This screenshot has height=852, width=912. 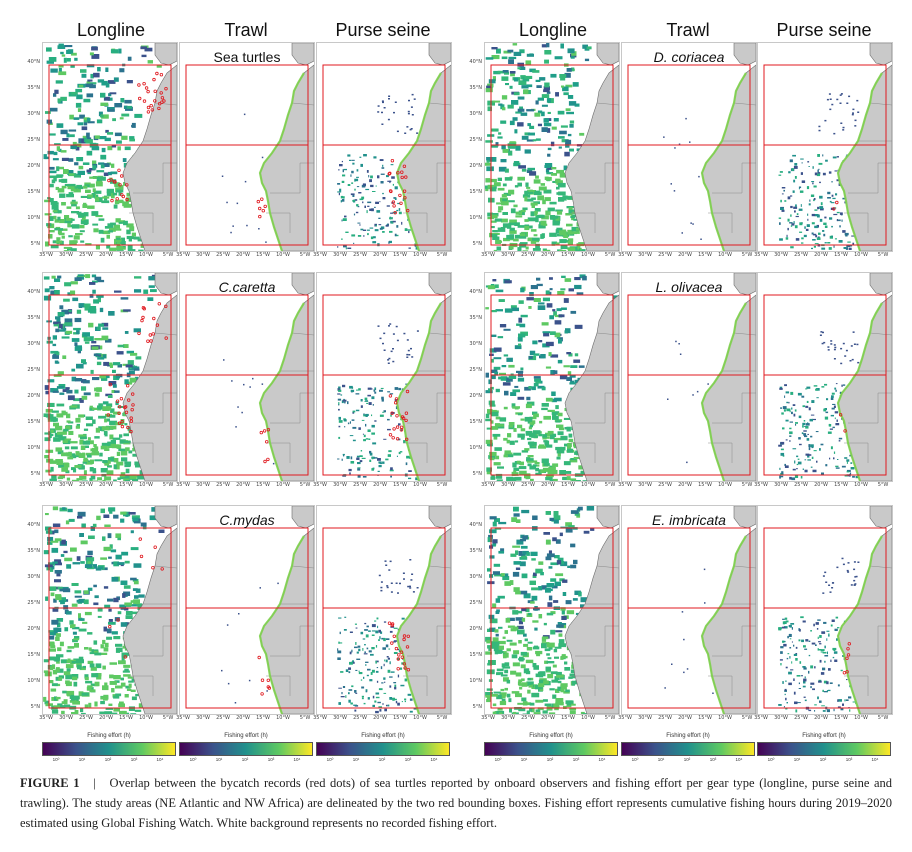 What do you see at coordinates (149, 157) in the screenshot?
I see `africa-landmass` at bounding box center [149, 157].